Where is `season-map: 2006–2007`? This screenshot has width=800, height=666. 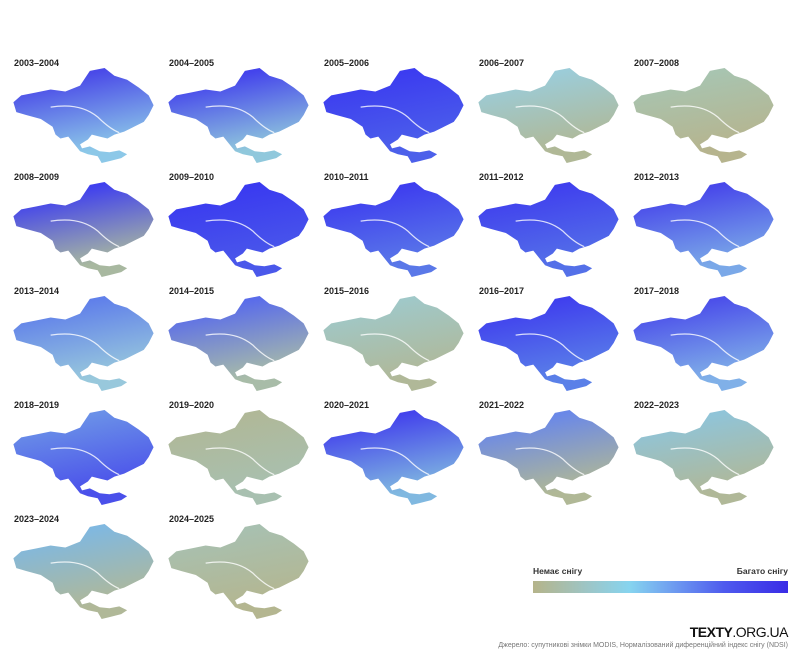 season-map: 2006–2007 is located at coordinates (552, 114).